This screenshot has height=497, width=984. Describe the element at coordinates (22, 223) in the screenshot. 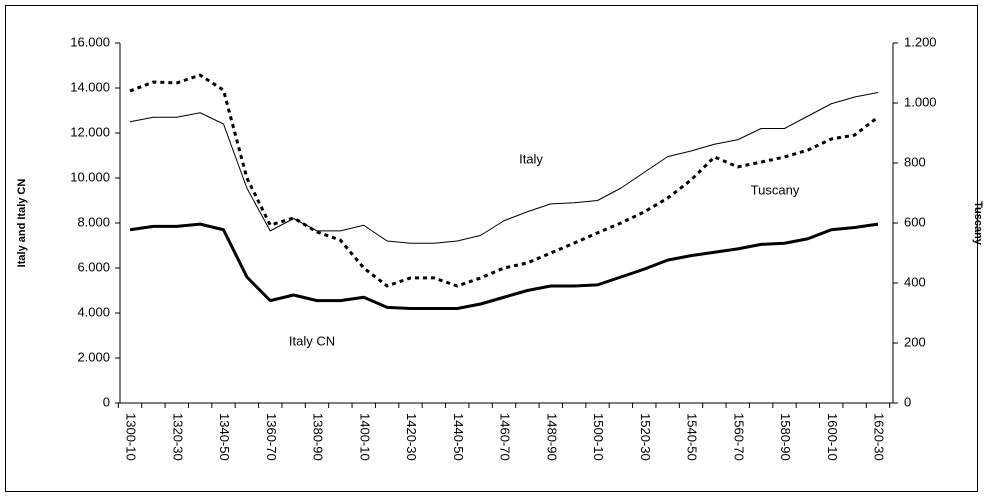

I see `y-axis-title: Italy and Italy CN` at that location.